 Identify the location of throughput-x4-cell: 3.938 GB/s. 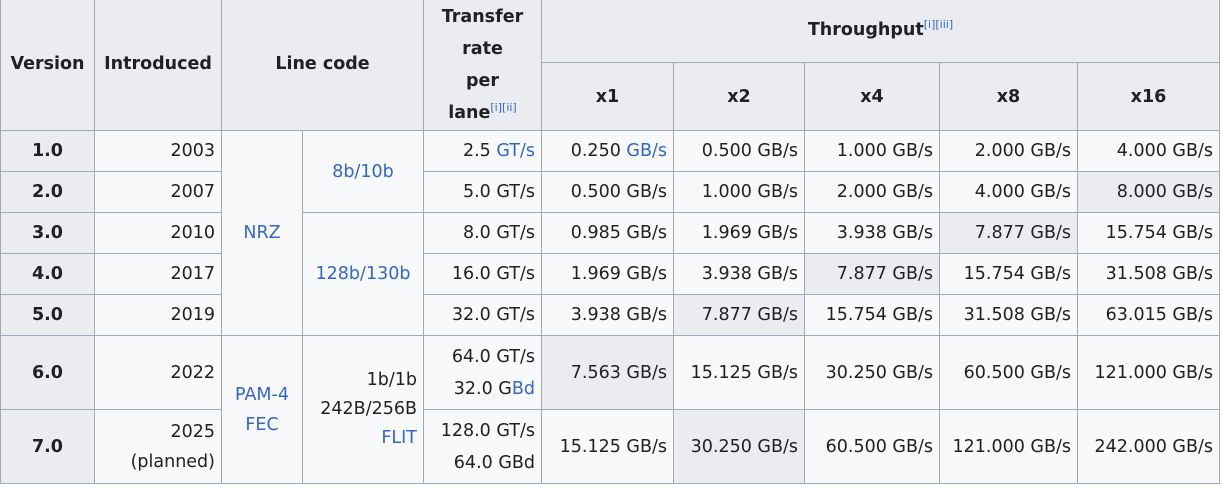
(872, 233).